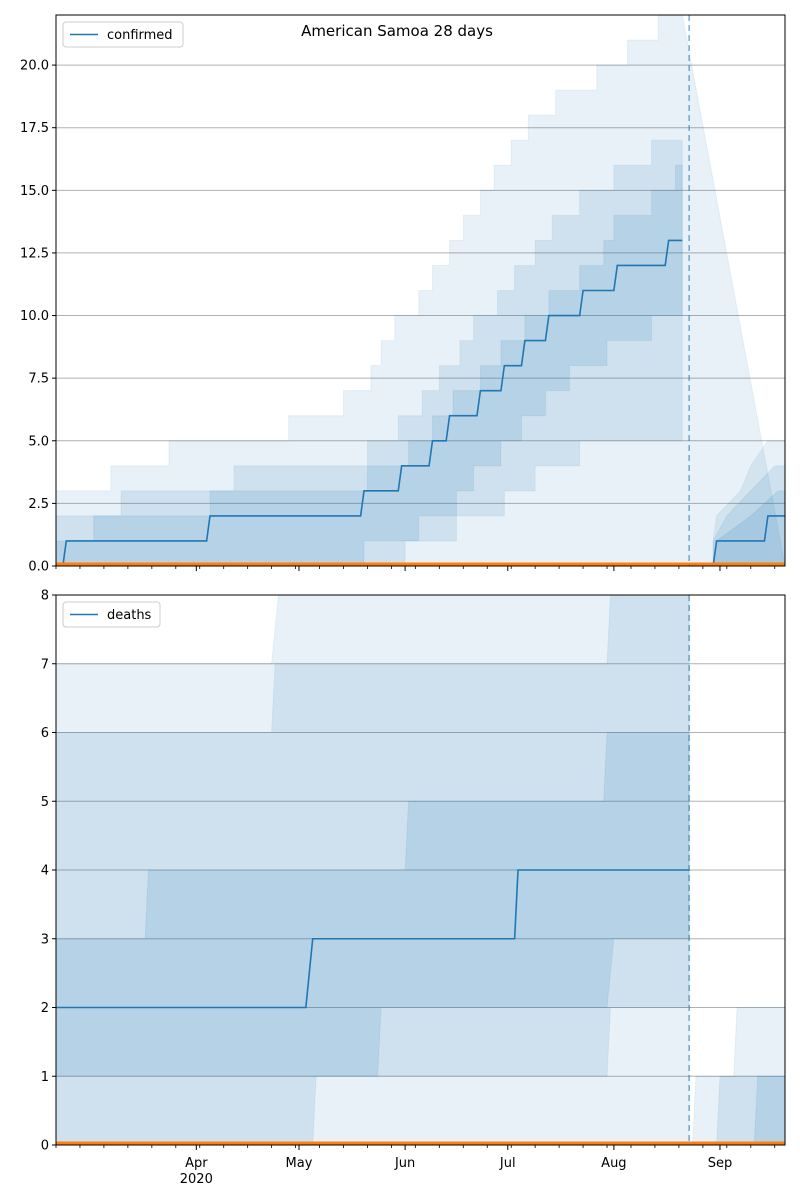  Describe the element at coordinates (34, 128) in the screenshot. I see `y-tick-label: 17.5` at that location.